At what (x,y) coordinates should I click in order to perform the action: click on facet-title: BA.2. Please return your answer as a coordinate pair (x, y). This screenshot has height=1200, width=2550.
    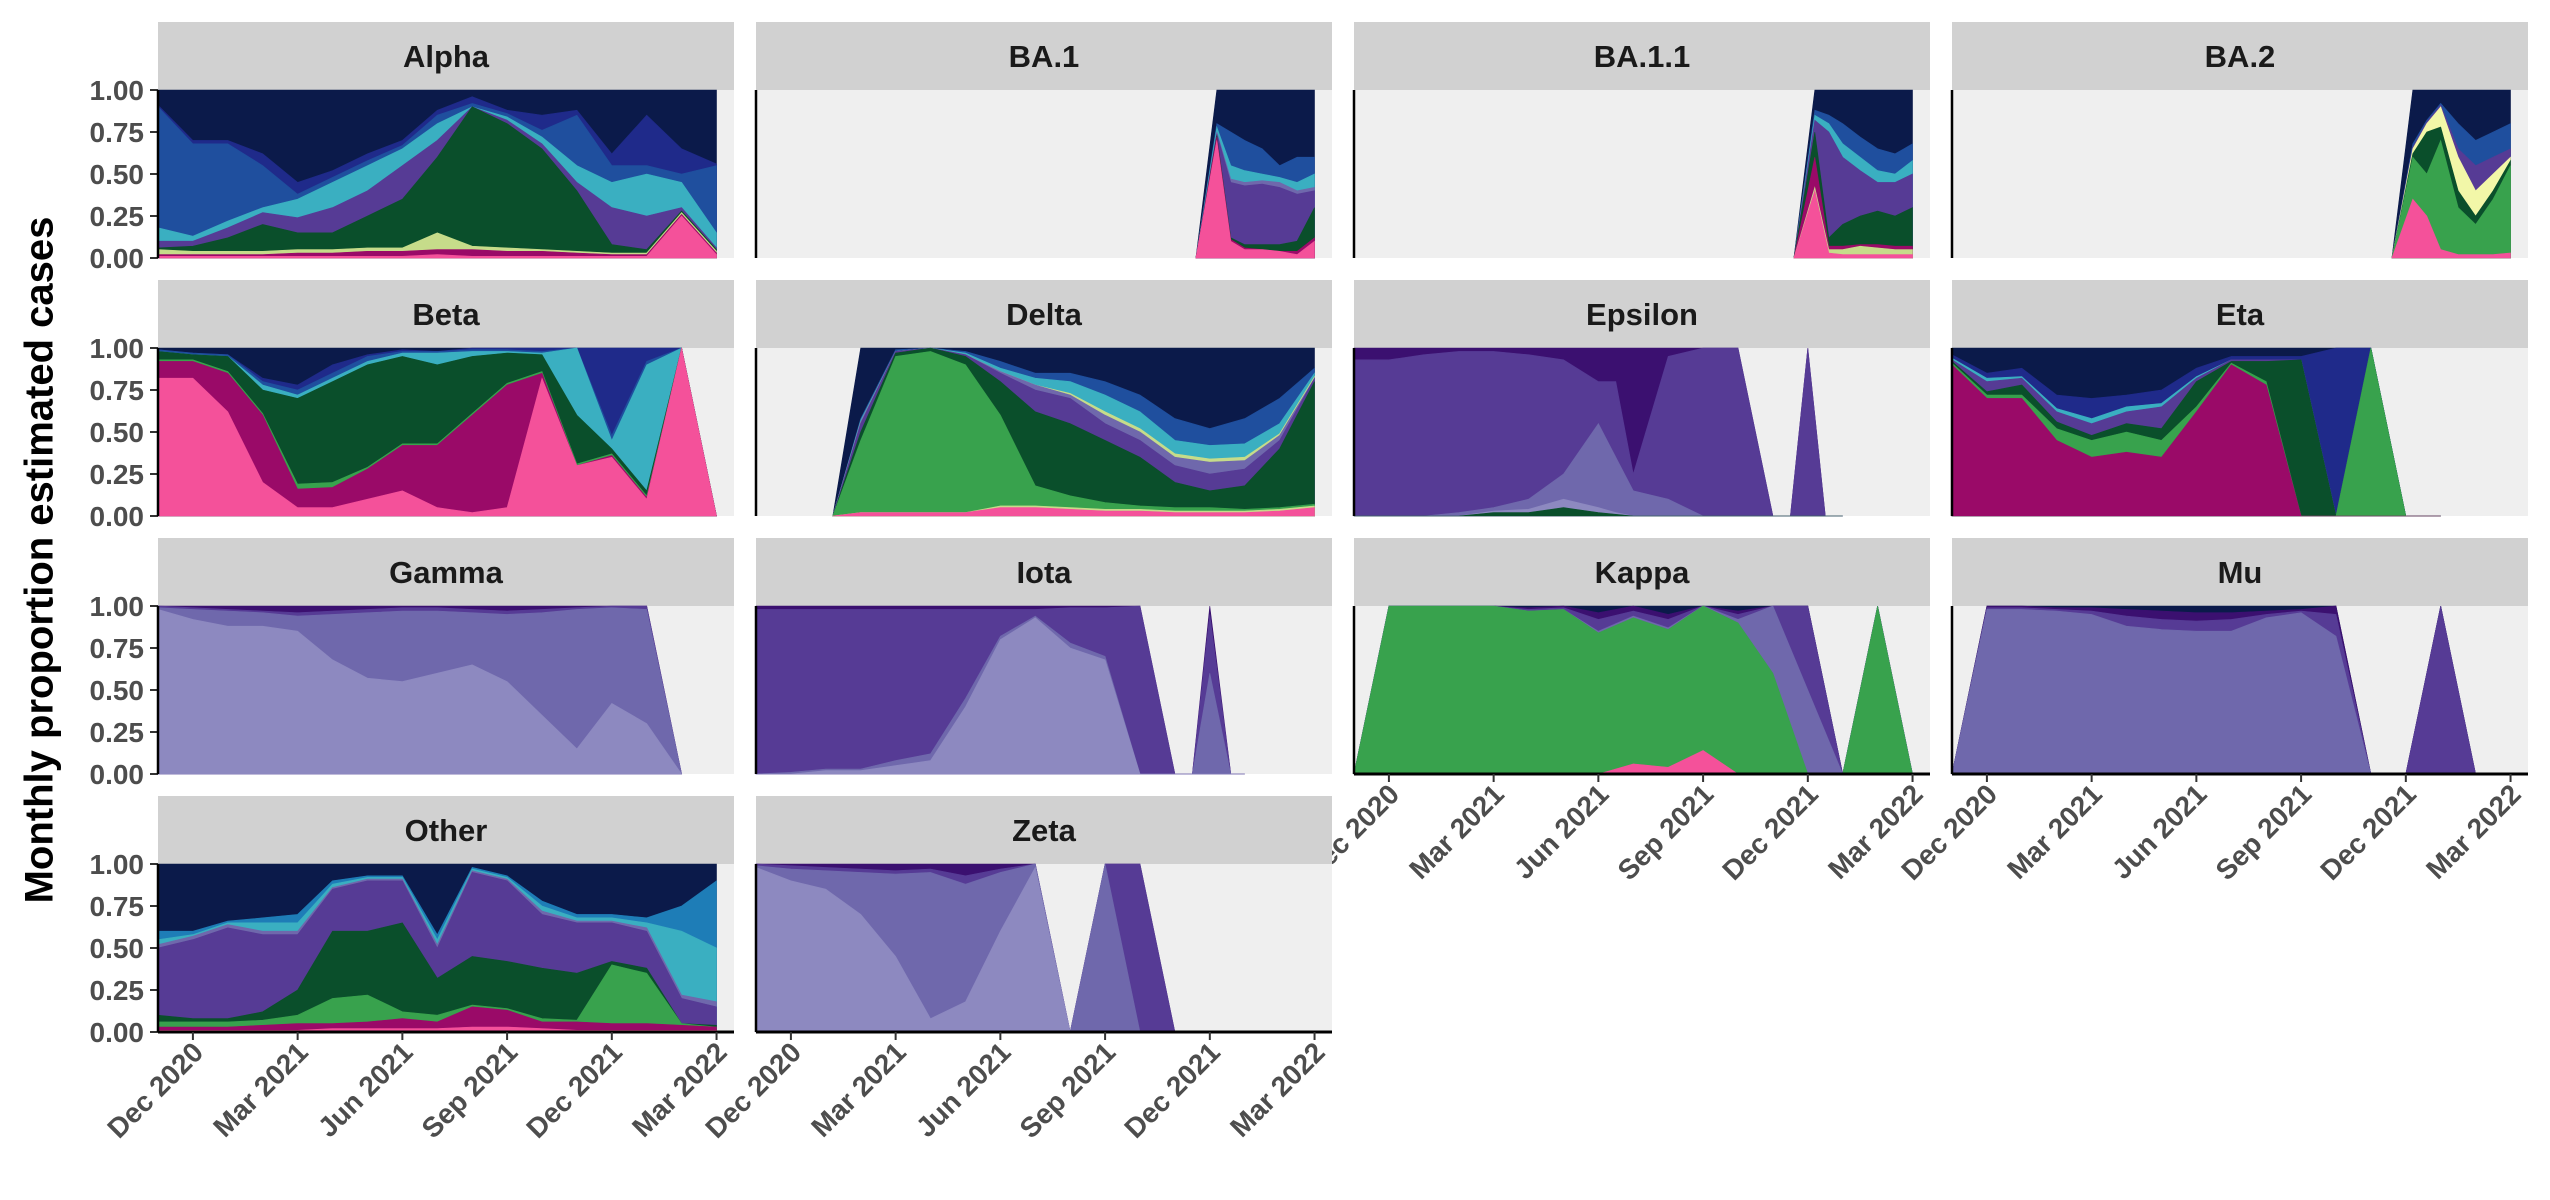
    Looking at the image, I should click on (2240, 56).